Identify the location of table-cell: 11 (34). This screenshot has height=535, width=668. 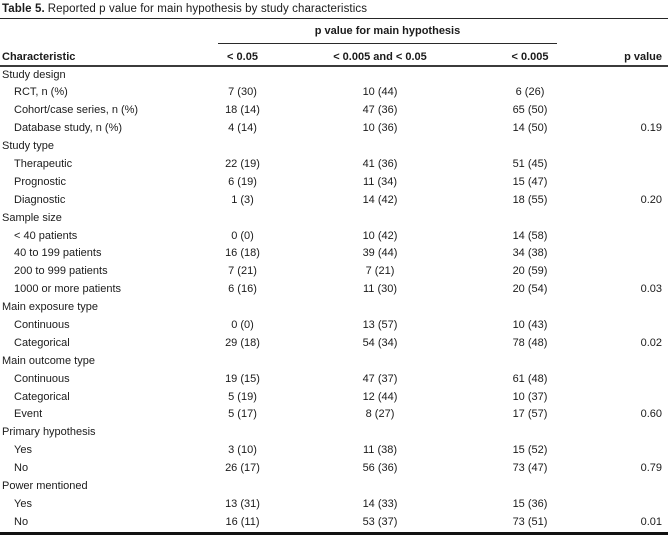
(380, 181).